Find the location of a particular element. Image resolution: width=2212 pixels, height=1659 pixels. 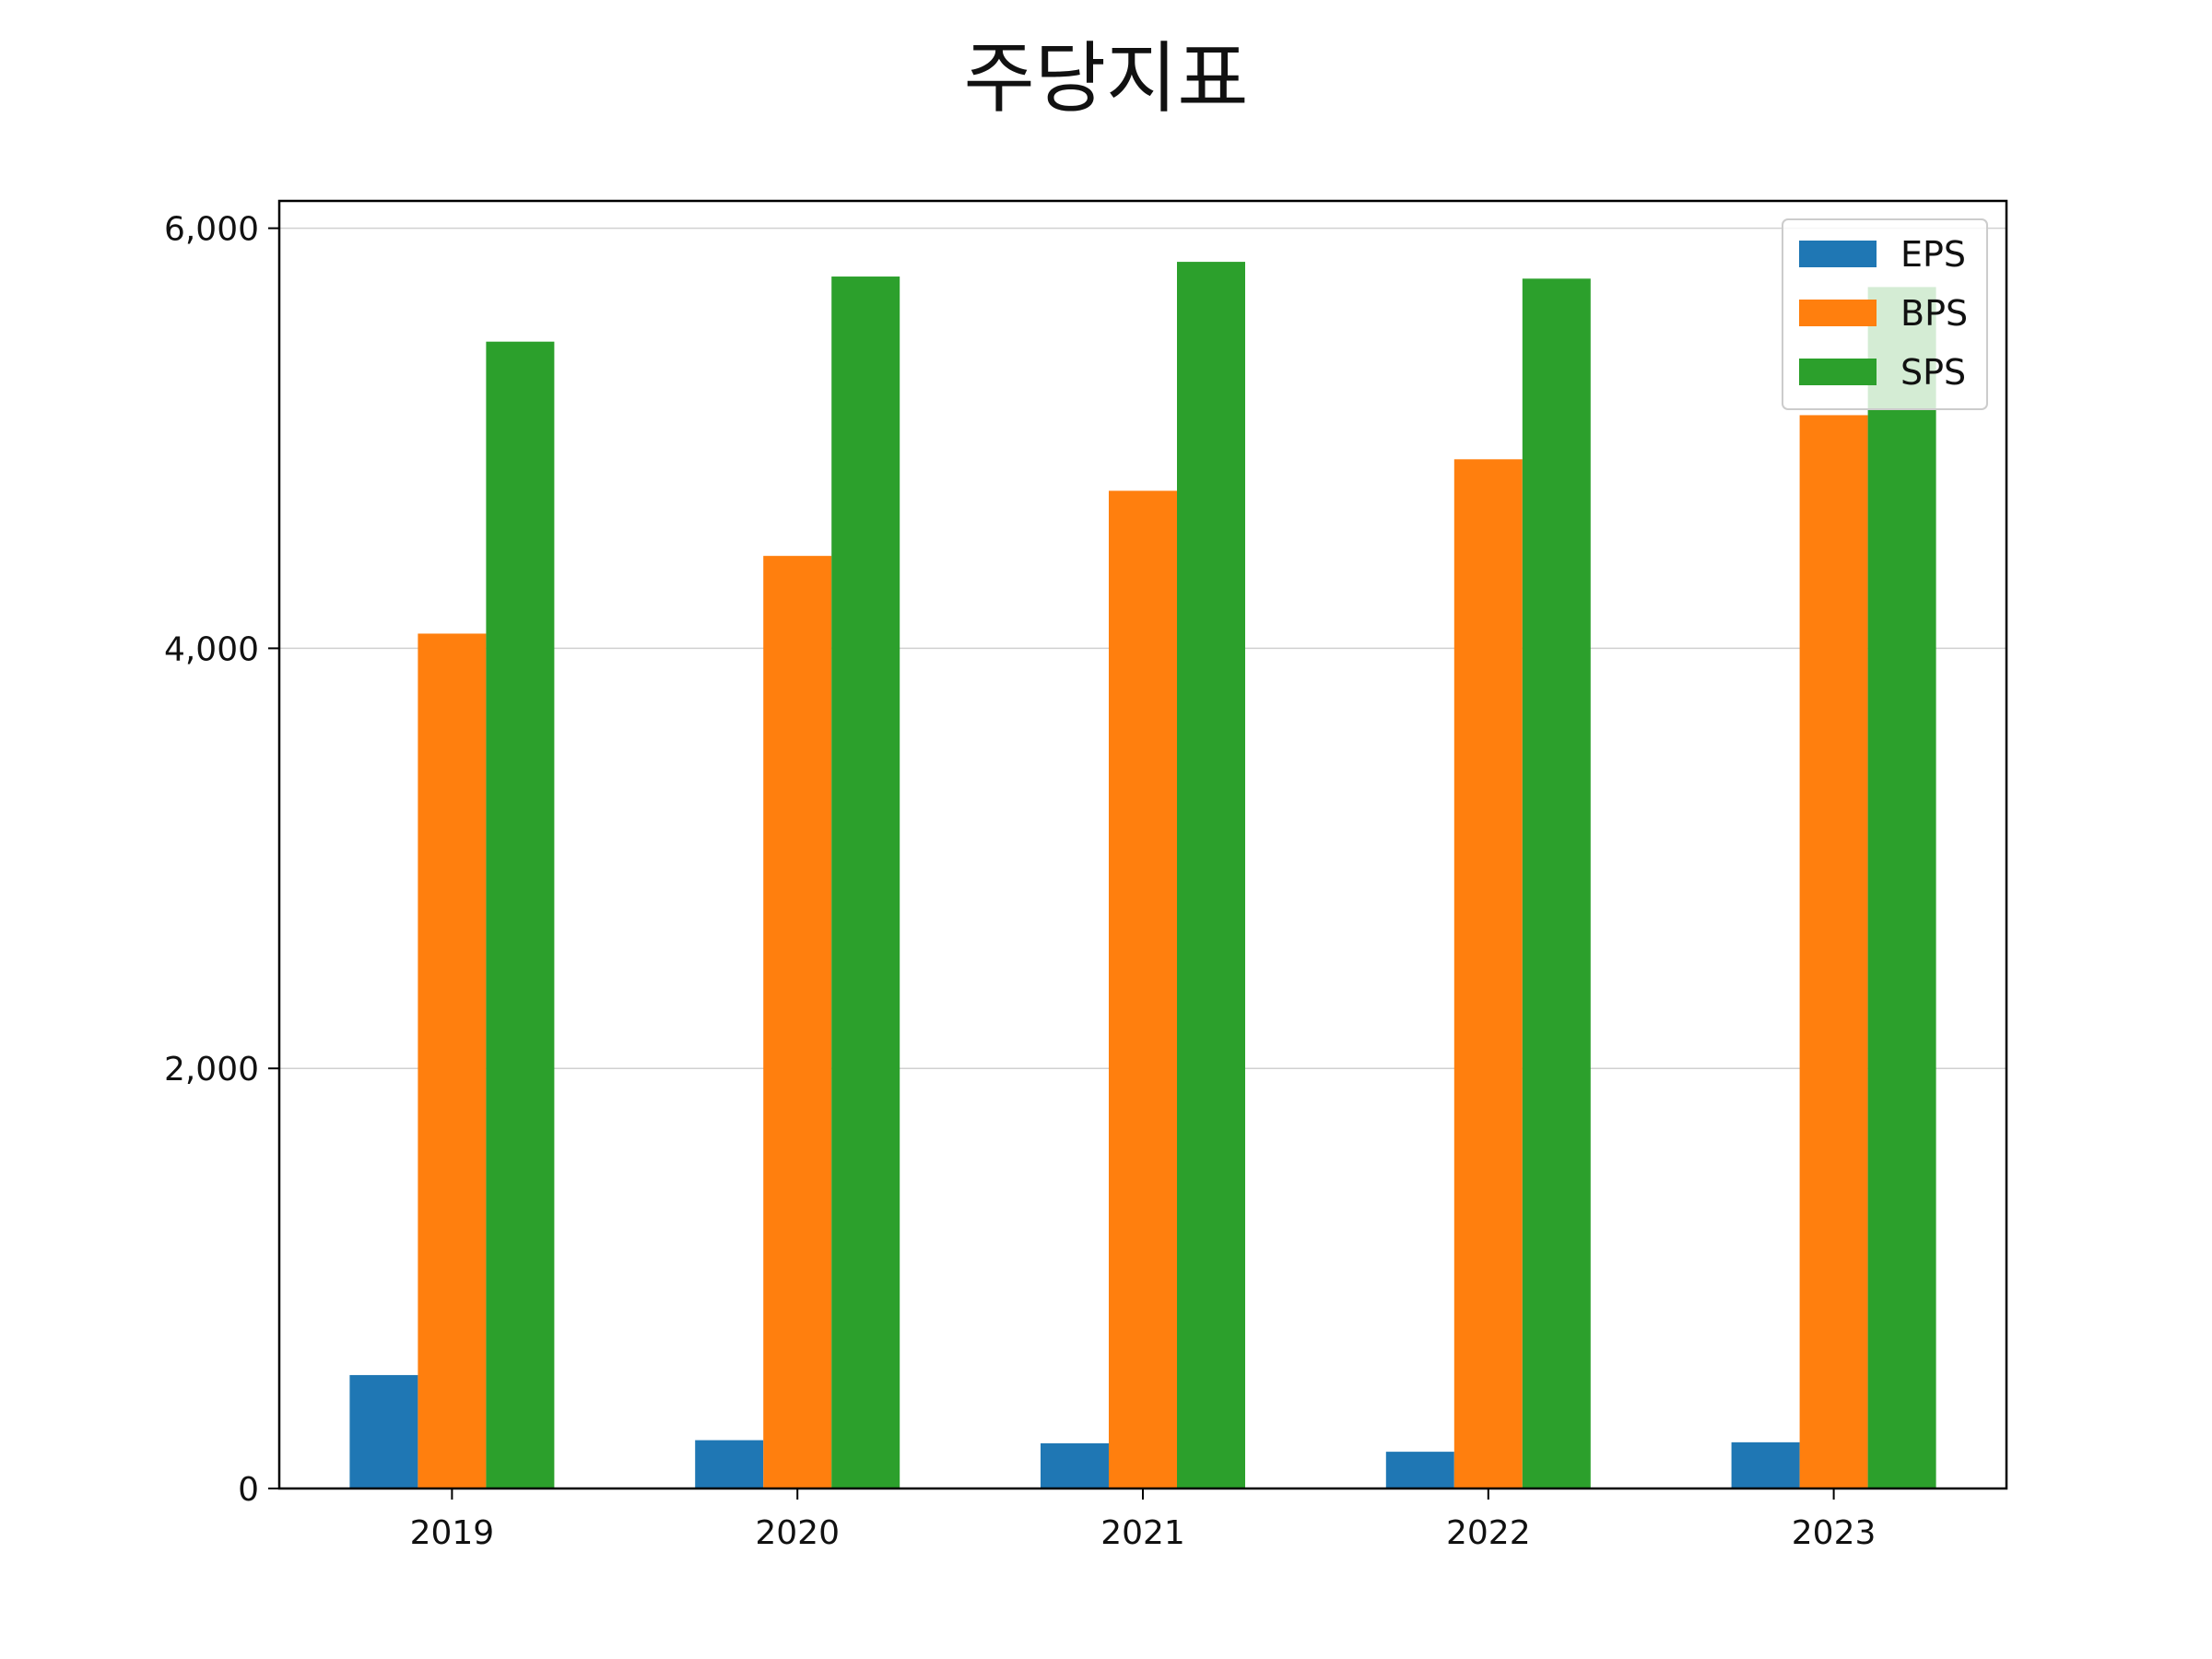

legend-swatch-sps is located at coordinates (1838, 372).